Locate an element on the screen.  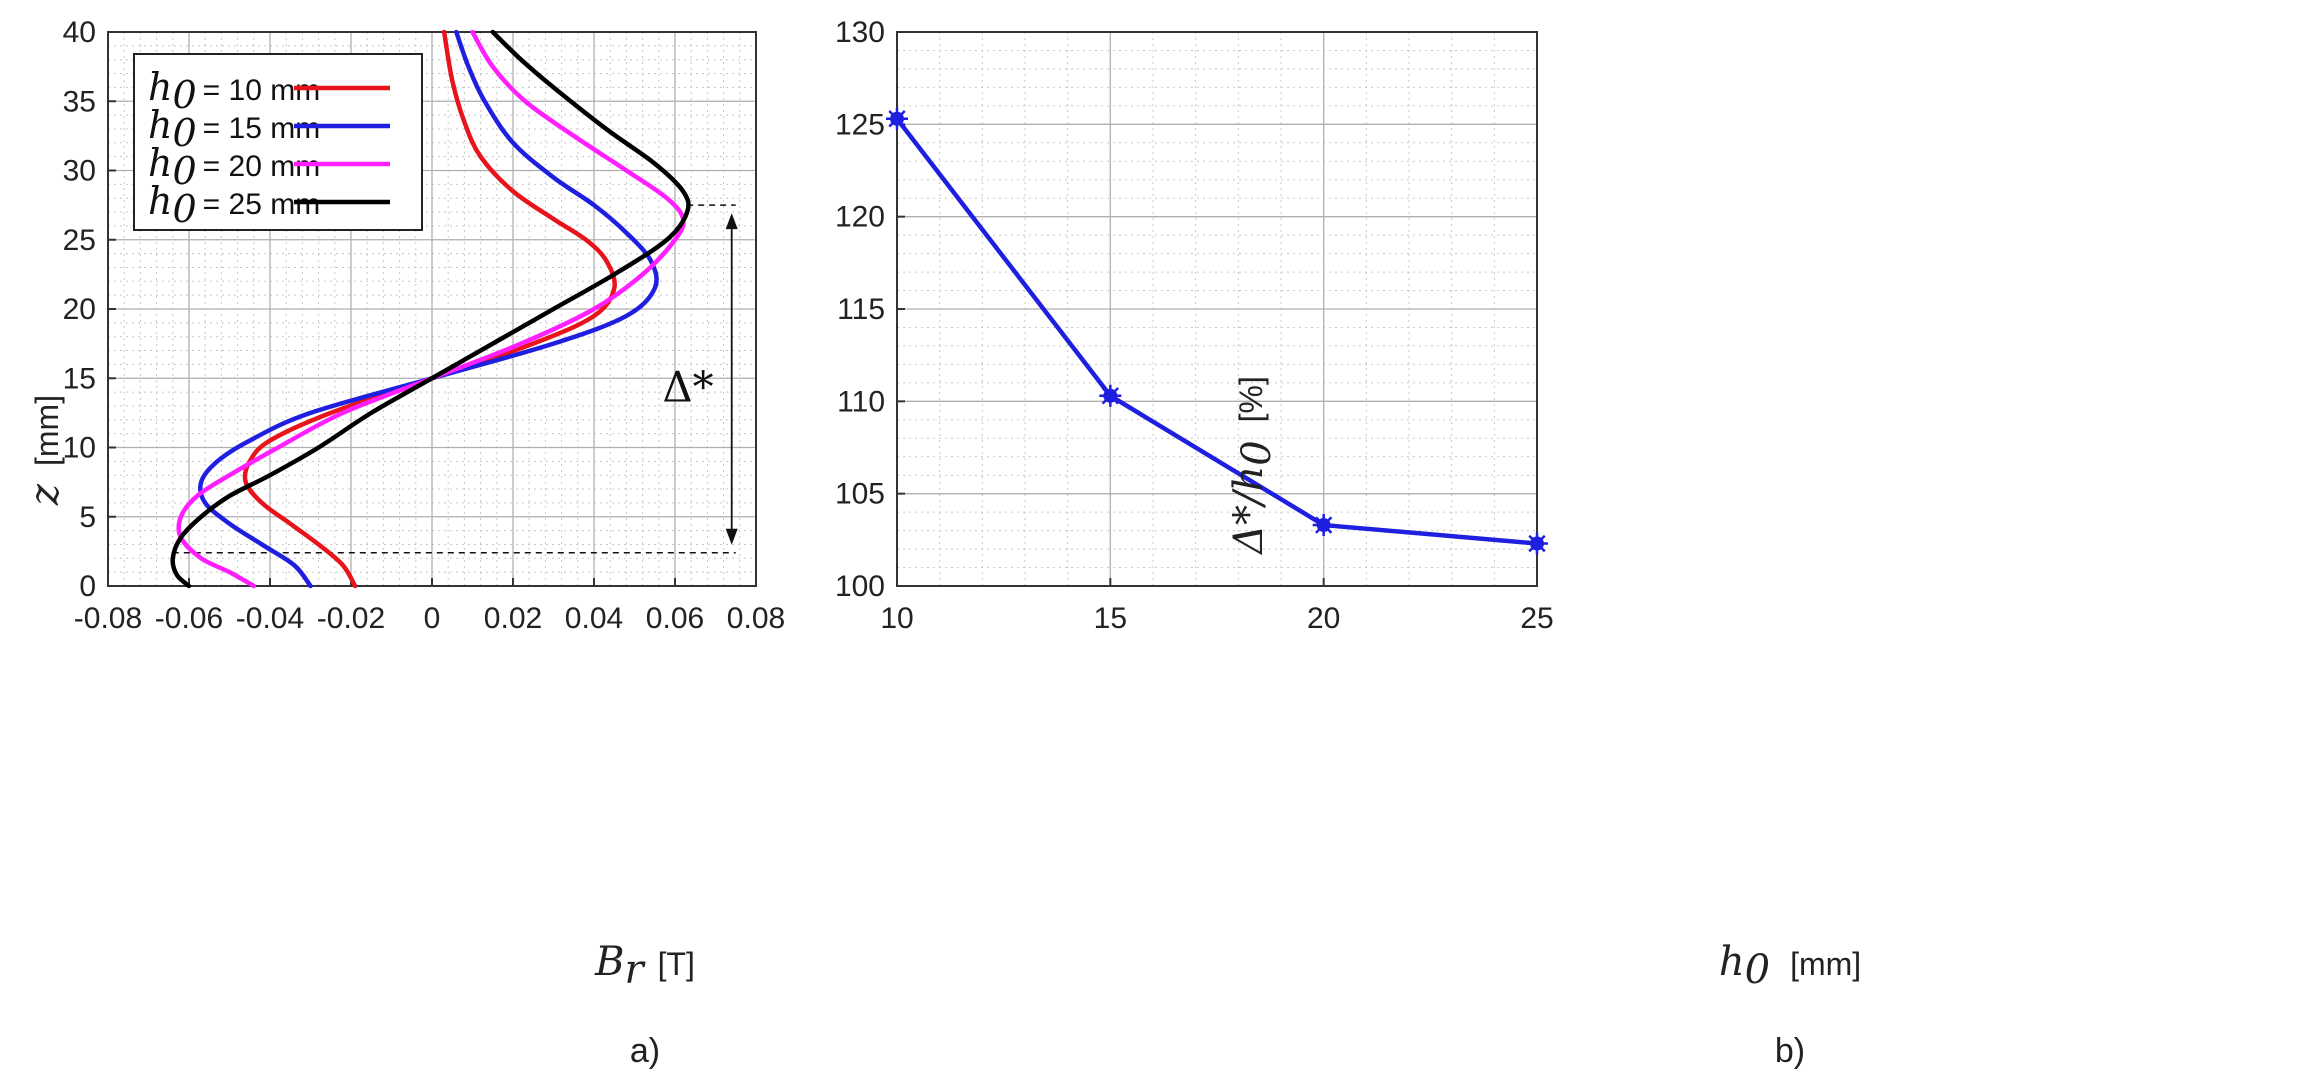
panel-b-y-unit: [%] is located at coordinates (1251, 399).